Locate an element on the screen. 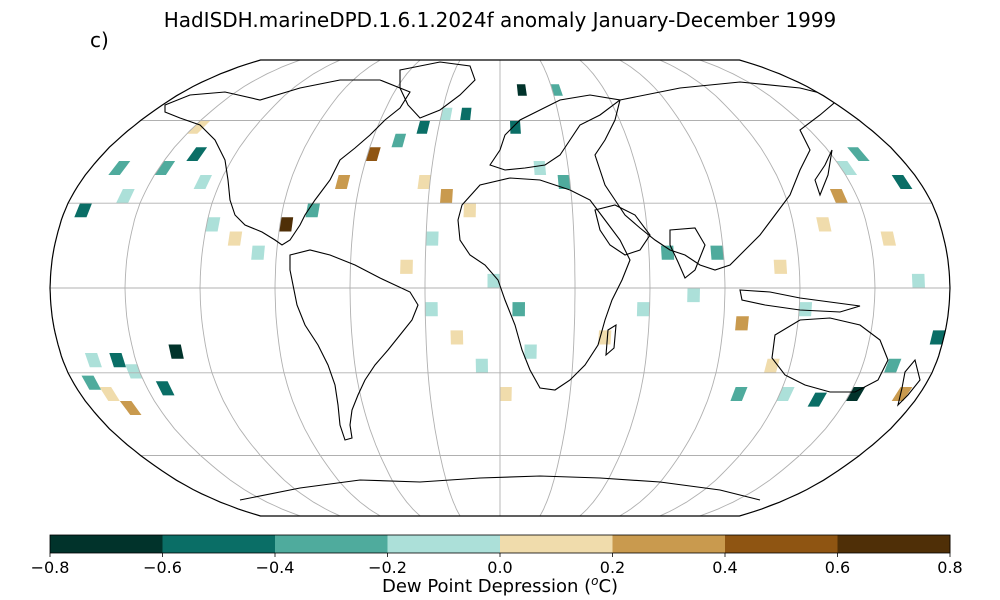  coast-antarctica is located at coordinates (500, 488).